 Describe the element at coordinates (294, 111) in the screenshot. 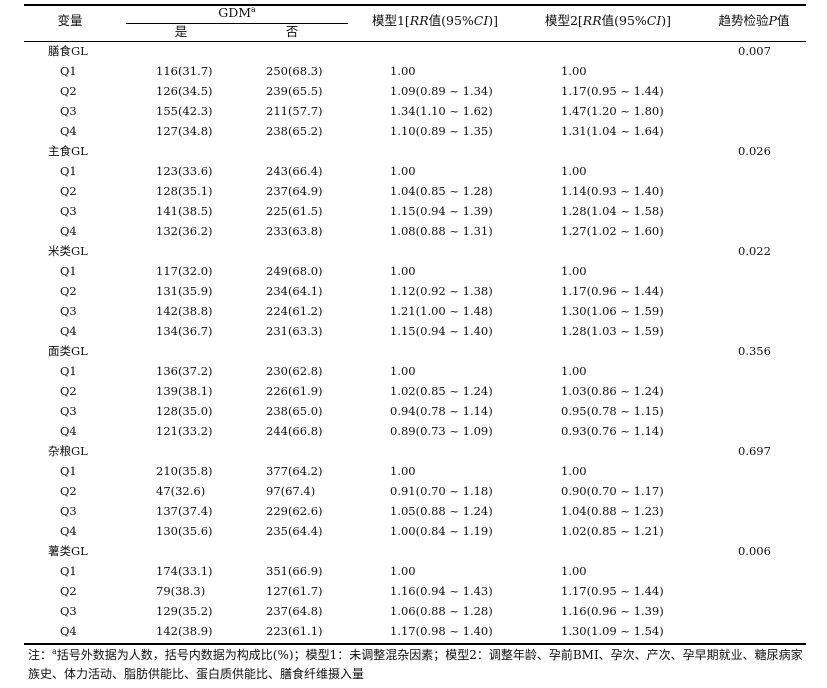

I see `cell-no: 211(57.7)` at that location.